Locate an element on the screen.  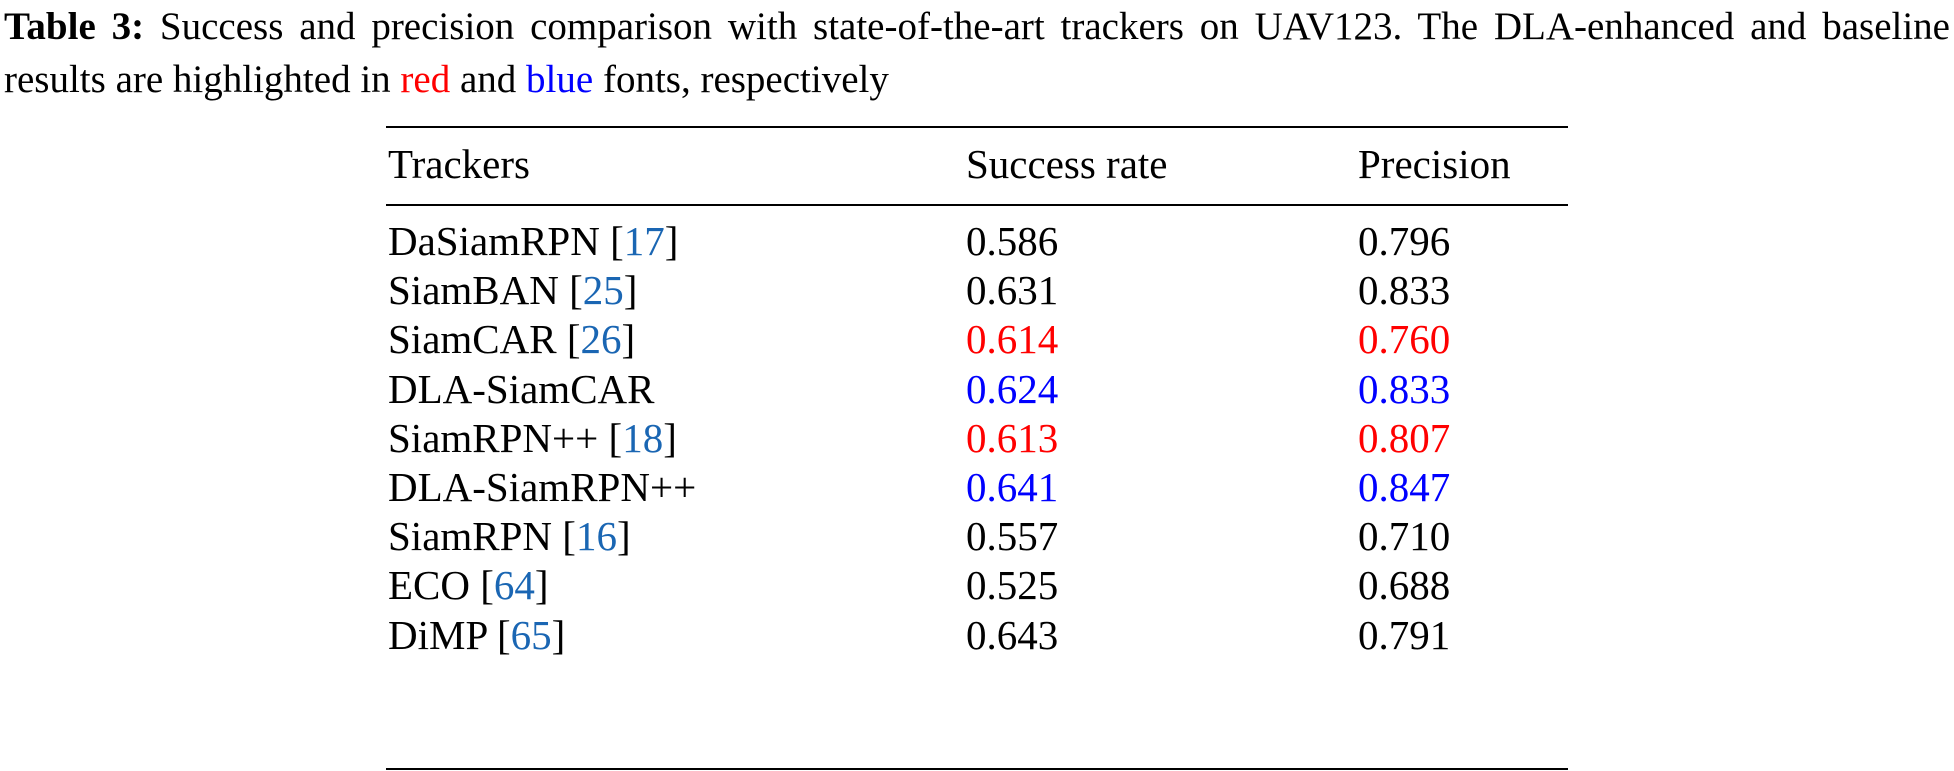
citation-link: 18 is located at coordinates (643, 437).